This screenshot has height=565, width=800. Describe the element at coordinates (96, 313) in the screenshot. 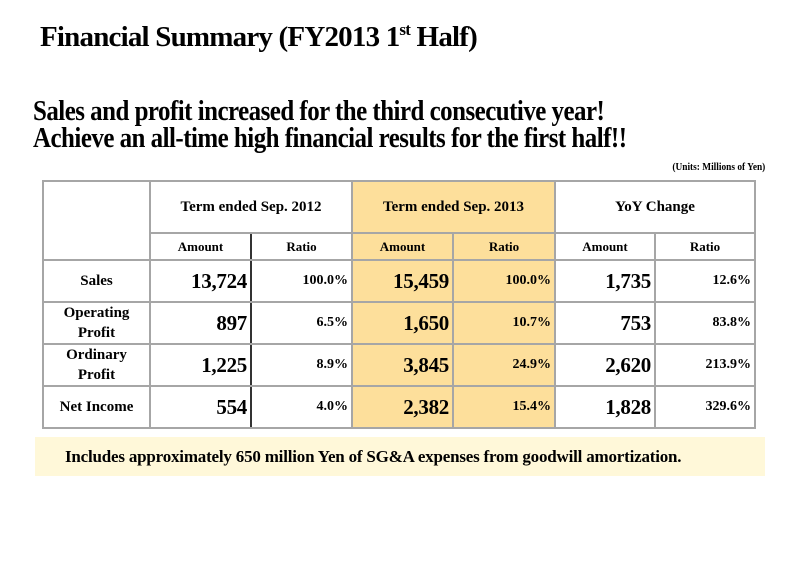

I see `row-label-line: Operating` at that location.